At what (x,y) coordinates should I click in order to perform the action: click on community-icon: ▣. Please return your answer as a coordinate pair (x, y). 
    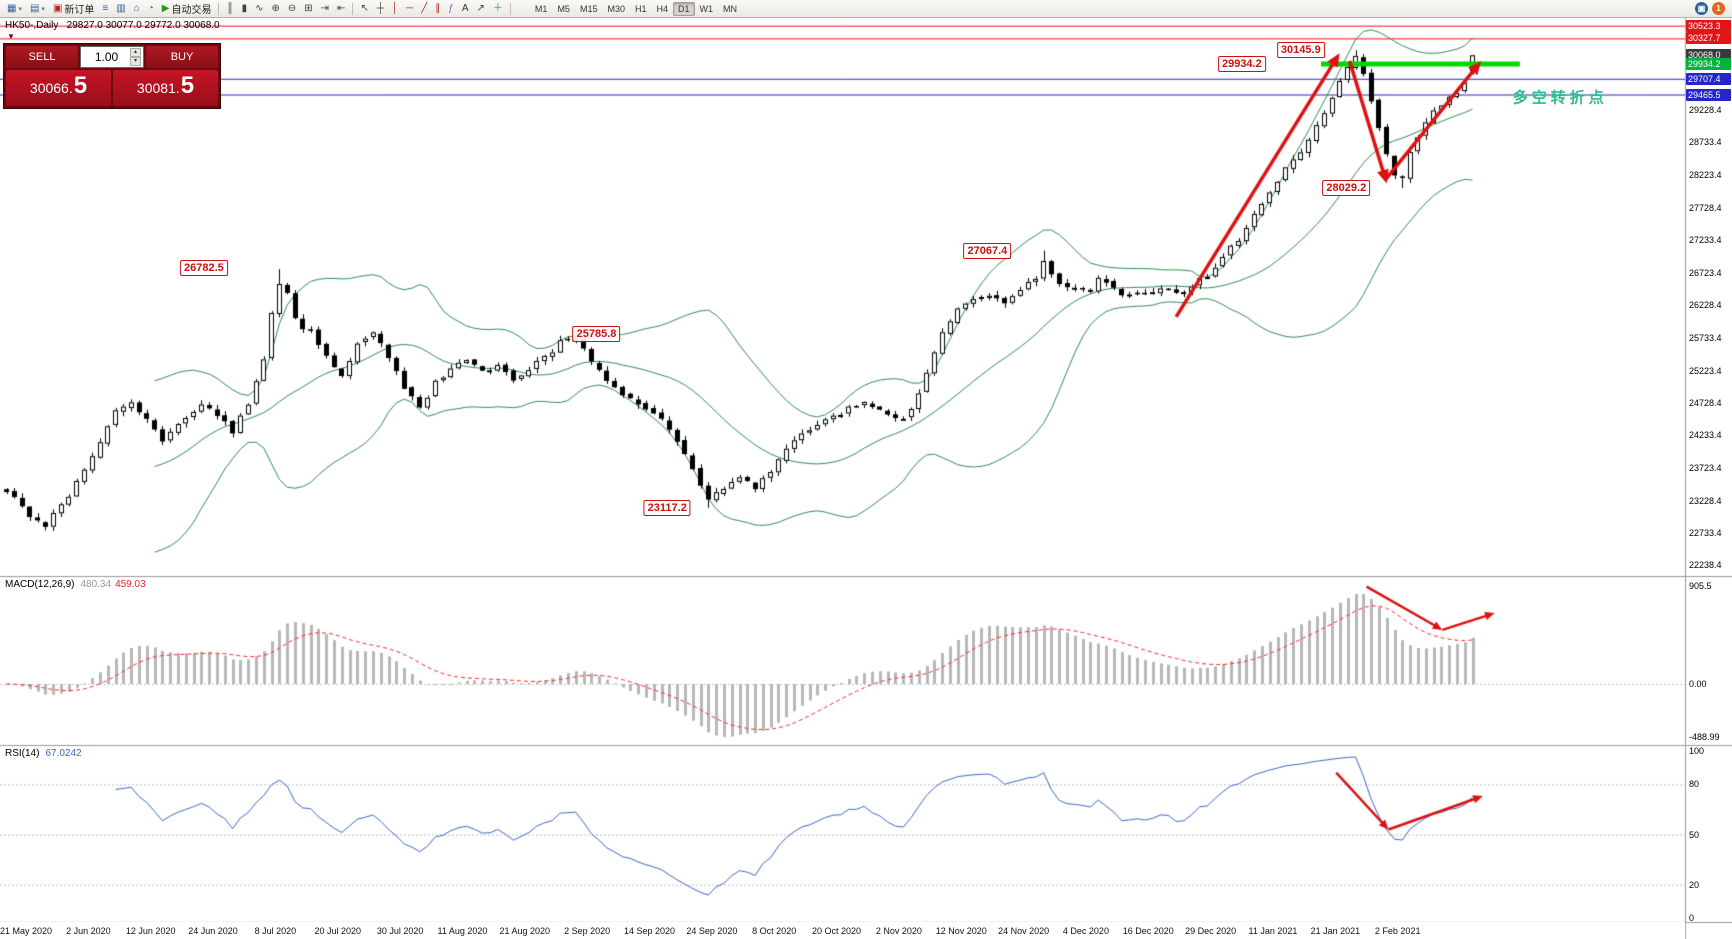
    Looking at the image, I should click on (1701, 8).